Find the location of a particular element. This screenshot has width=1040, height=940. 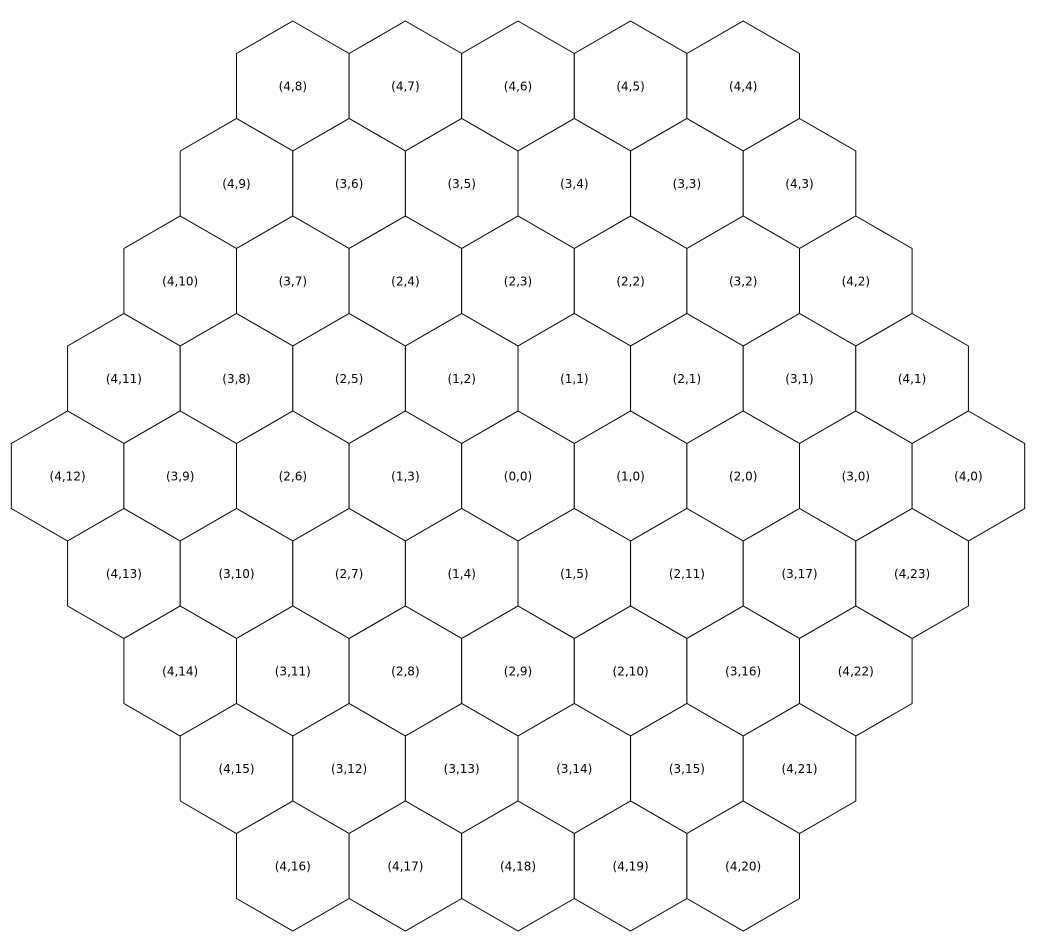

hex-cell: (4,14) is located at coordinates (180, 671).